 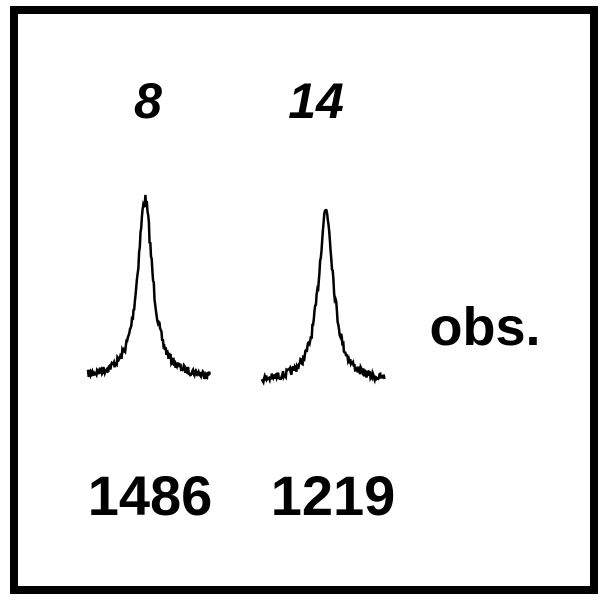 I want to click on peak-value: 1219, so click(x=333, y=495).